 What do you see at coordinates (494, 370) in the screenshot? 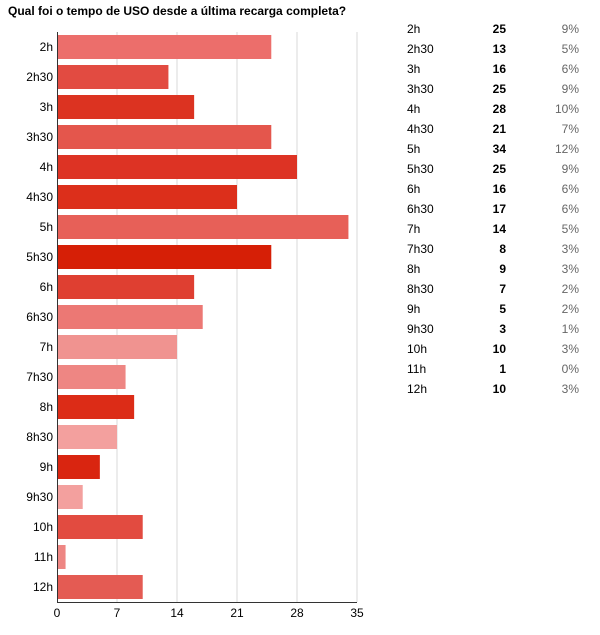
I see `summary-row: 11h 1 0%` at bounding box center [494, 370].